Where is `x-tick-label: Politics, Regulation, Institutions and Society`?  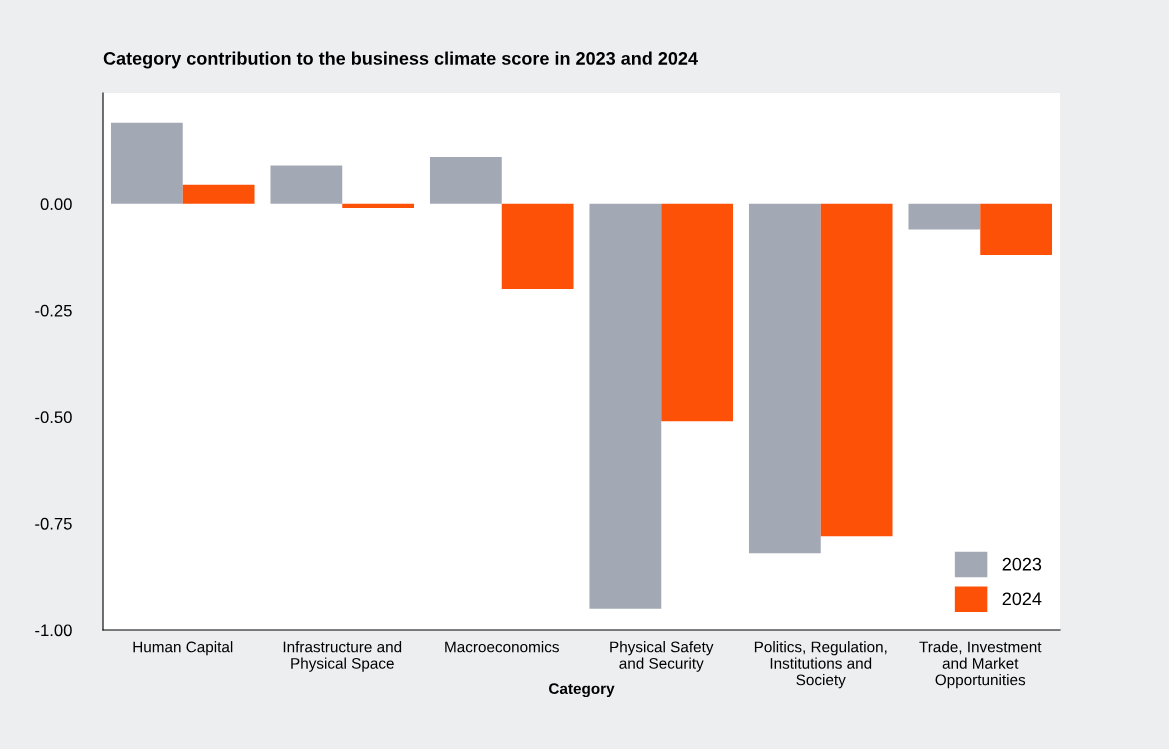
x-tick-label: Politics, Regulation, Institutions and Society is located at coordinates (820, 665).